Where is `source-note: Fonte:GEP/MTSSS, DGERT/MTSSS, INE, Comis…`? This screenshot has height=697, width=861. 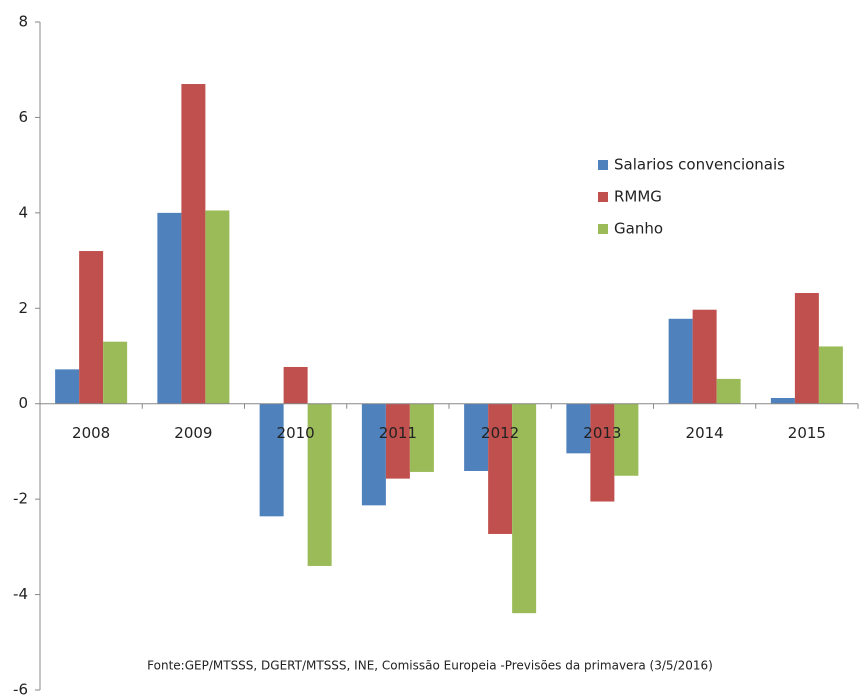 source-note: Fonte:GEP/MTSSS, DGERT/MTSSS, INE, Comis… is located at coordinates (430, 666).